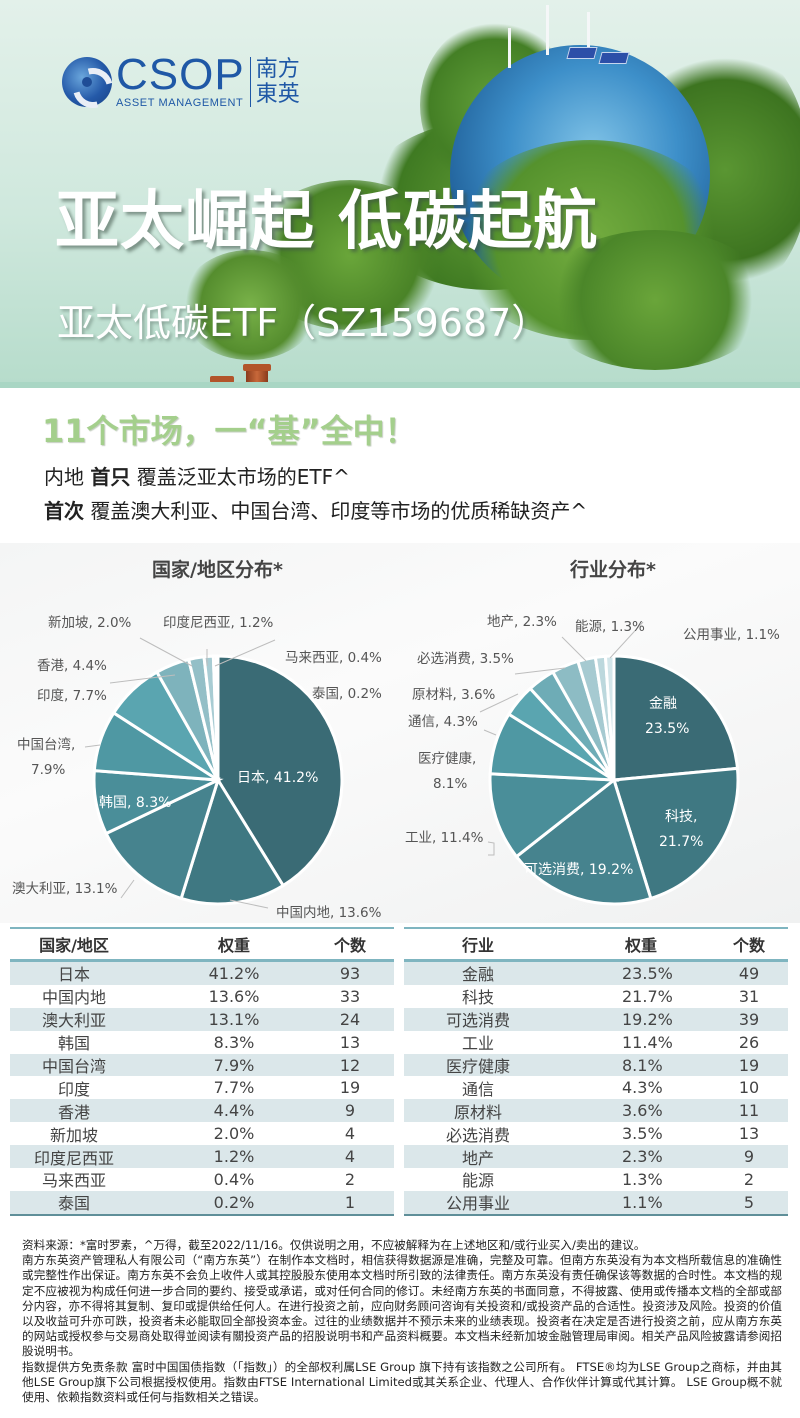 Image resolution: width=800 pixels, height=1418 pixels. I want to click on row-name: 地产, so click(477, 1158).